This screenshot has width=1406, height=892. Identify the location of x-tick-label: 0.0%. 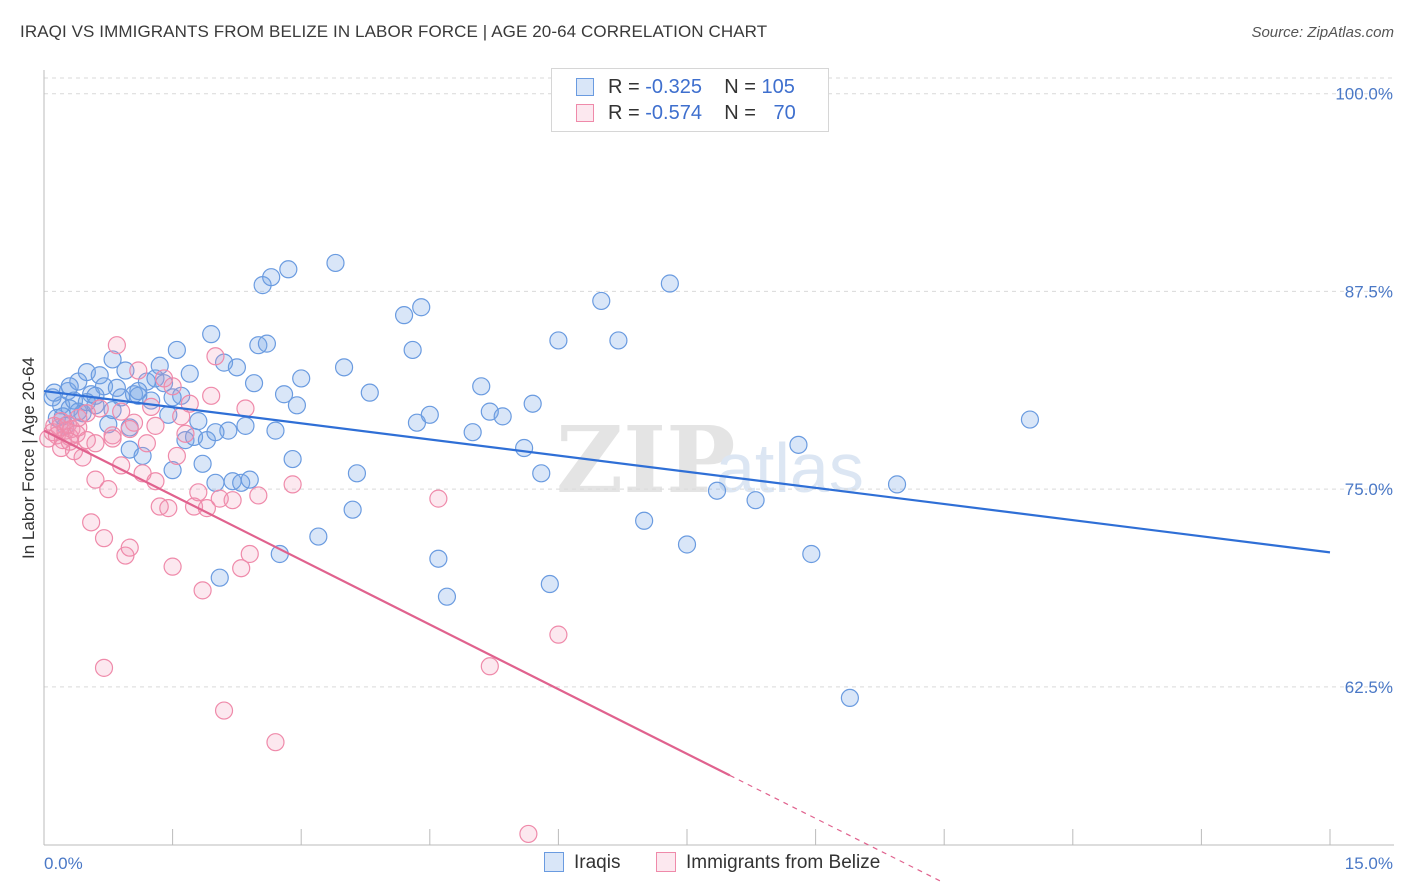
(63, 863).